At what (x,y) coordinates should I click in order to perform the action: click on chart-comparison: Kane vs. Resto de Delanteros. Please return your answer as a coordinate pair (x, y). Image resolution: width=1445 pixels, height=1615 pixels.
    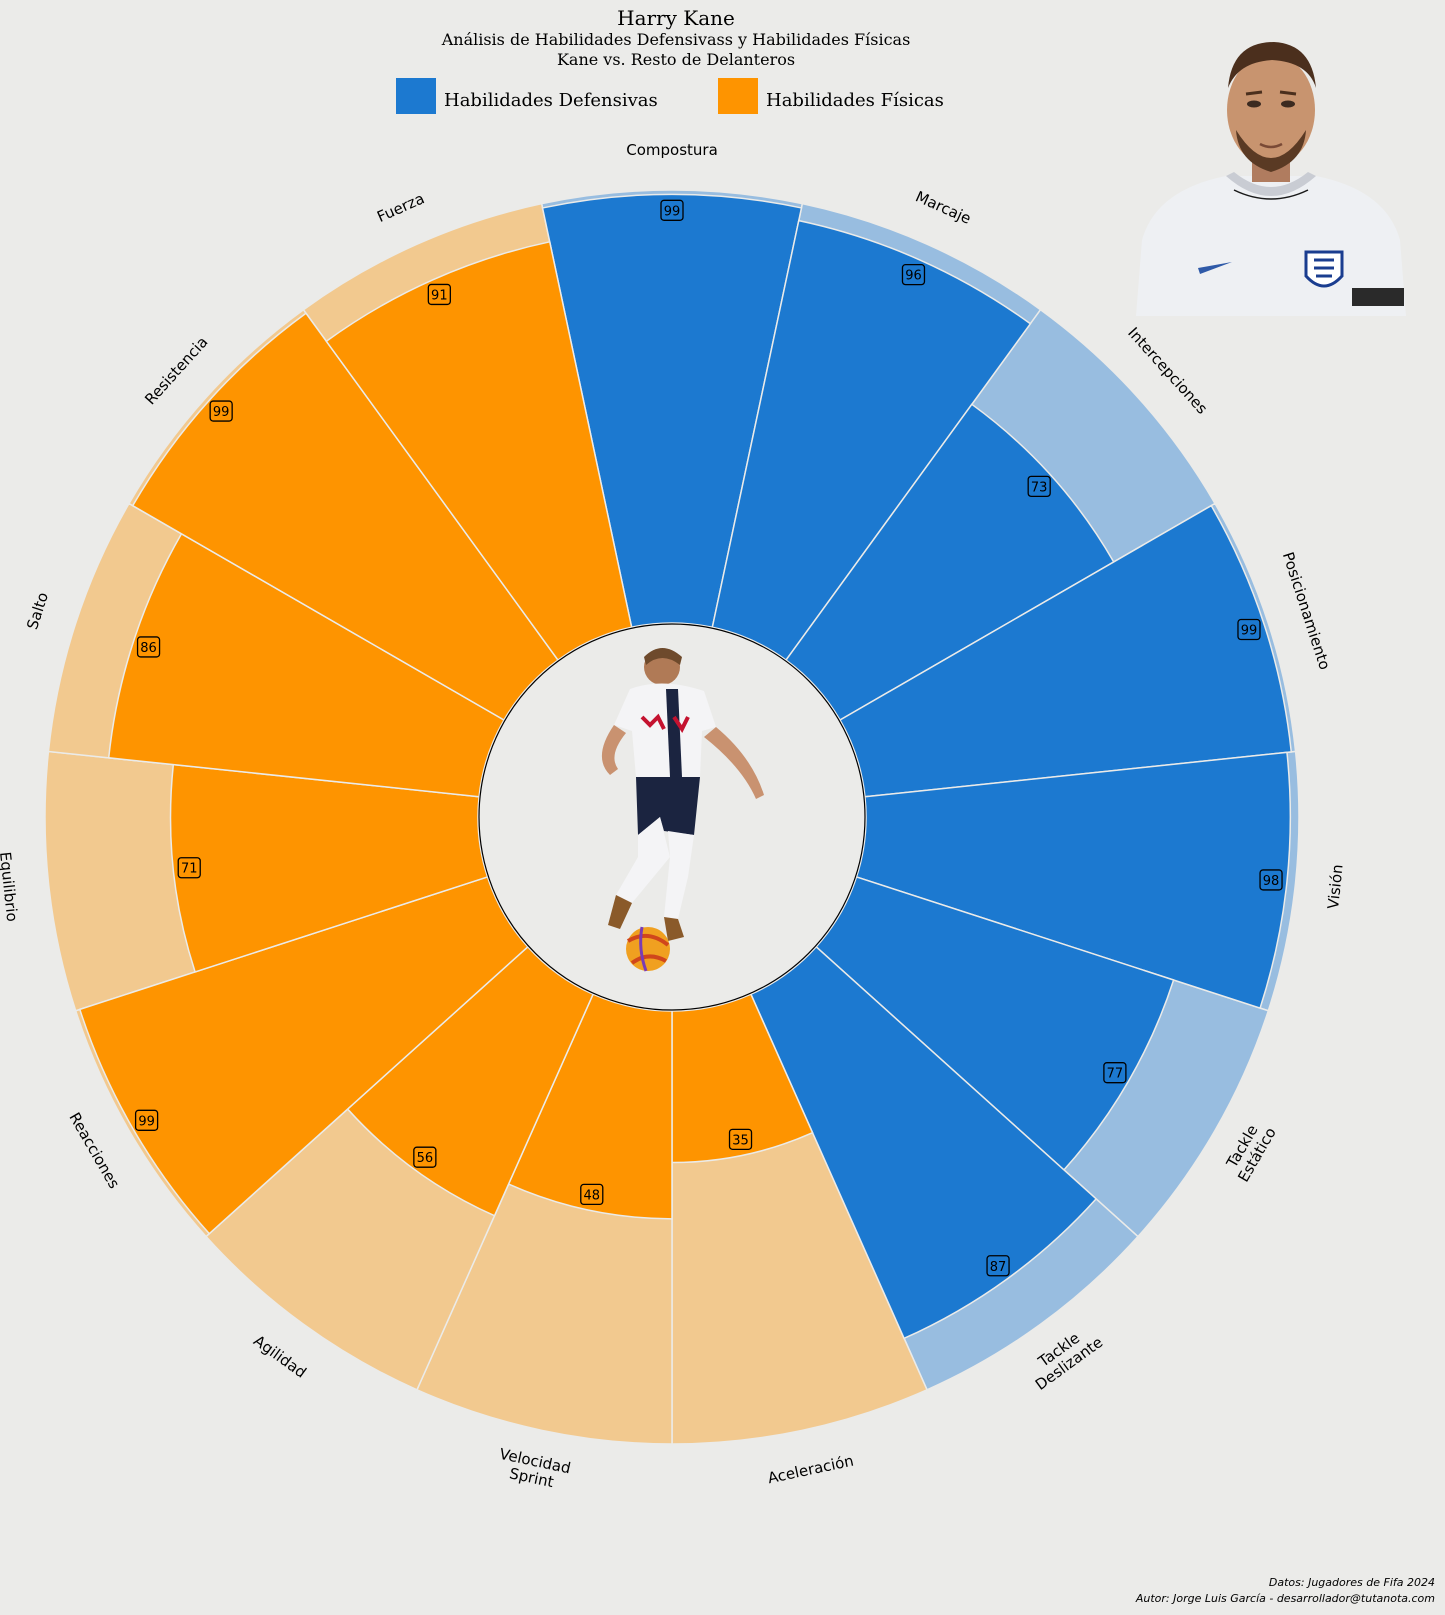
    Looking at the image, I should click on (676, 59).